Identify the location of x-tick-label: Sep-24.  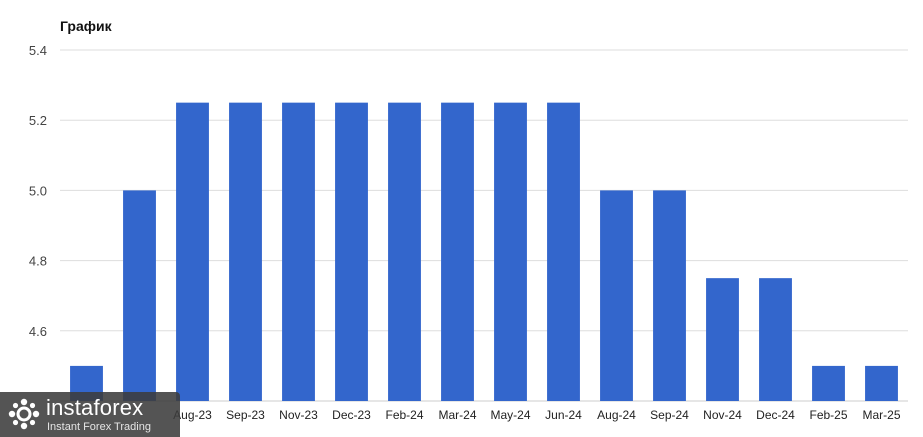
(669, 415).